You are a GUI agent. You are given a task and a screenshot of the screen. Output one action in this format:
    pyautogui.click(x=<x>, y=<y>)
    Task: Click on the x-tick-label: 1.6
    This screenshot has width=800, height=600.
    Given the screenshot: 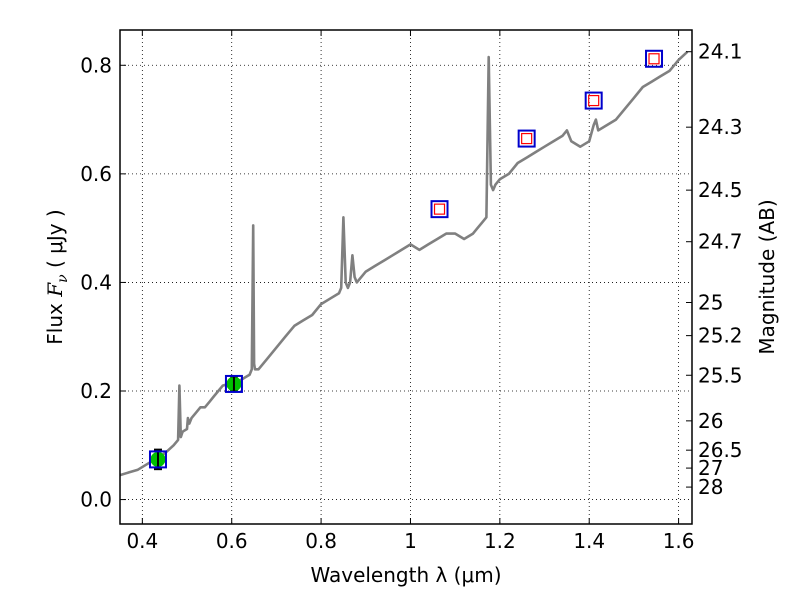 What is the action you would take?
    pyautogui.click(x=679, y=541)
    